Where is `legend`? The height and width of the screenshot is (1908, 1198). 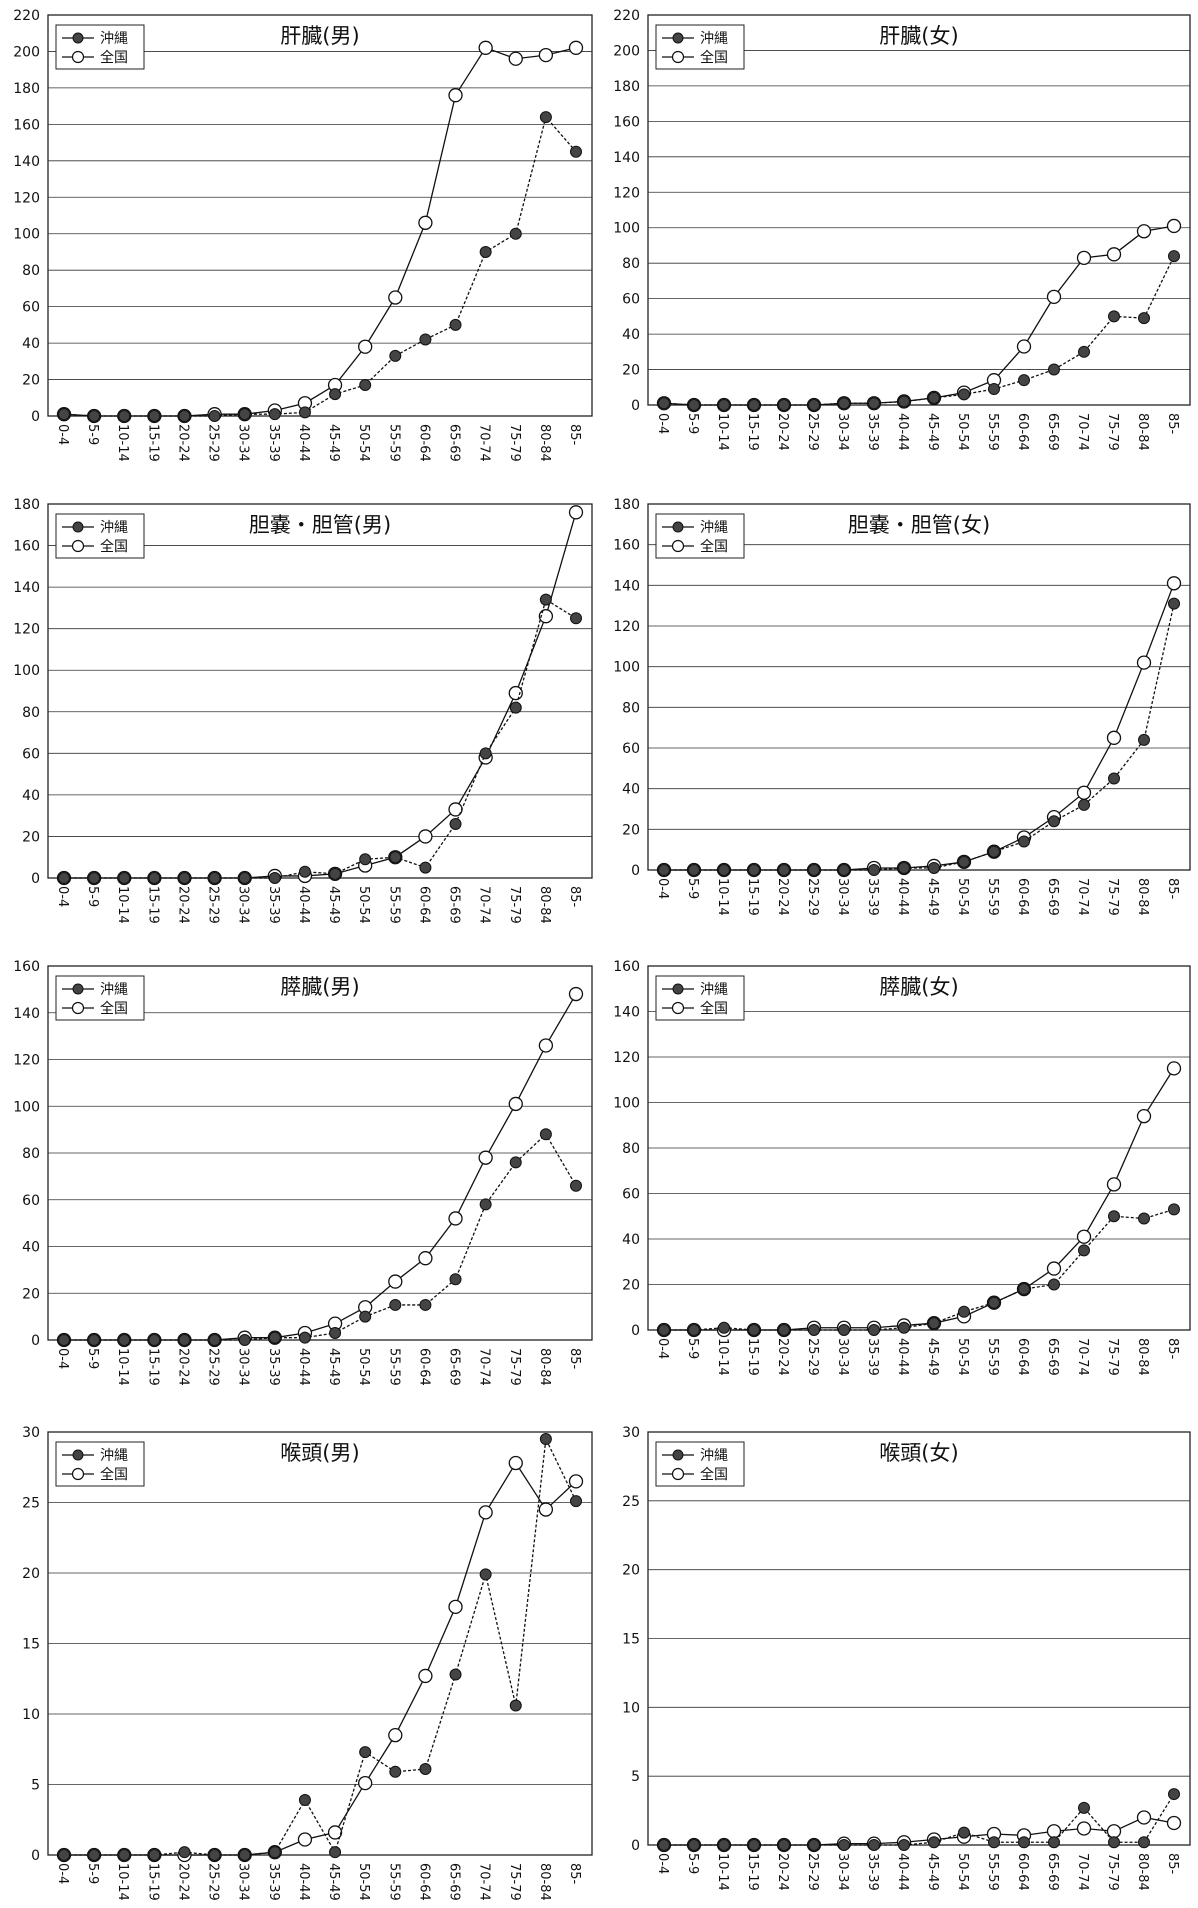 legend is located at coordinates (700, 536).